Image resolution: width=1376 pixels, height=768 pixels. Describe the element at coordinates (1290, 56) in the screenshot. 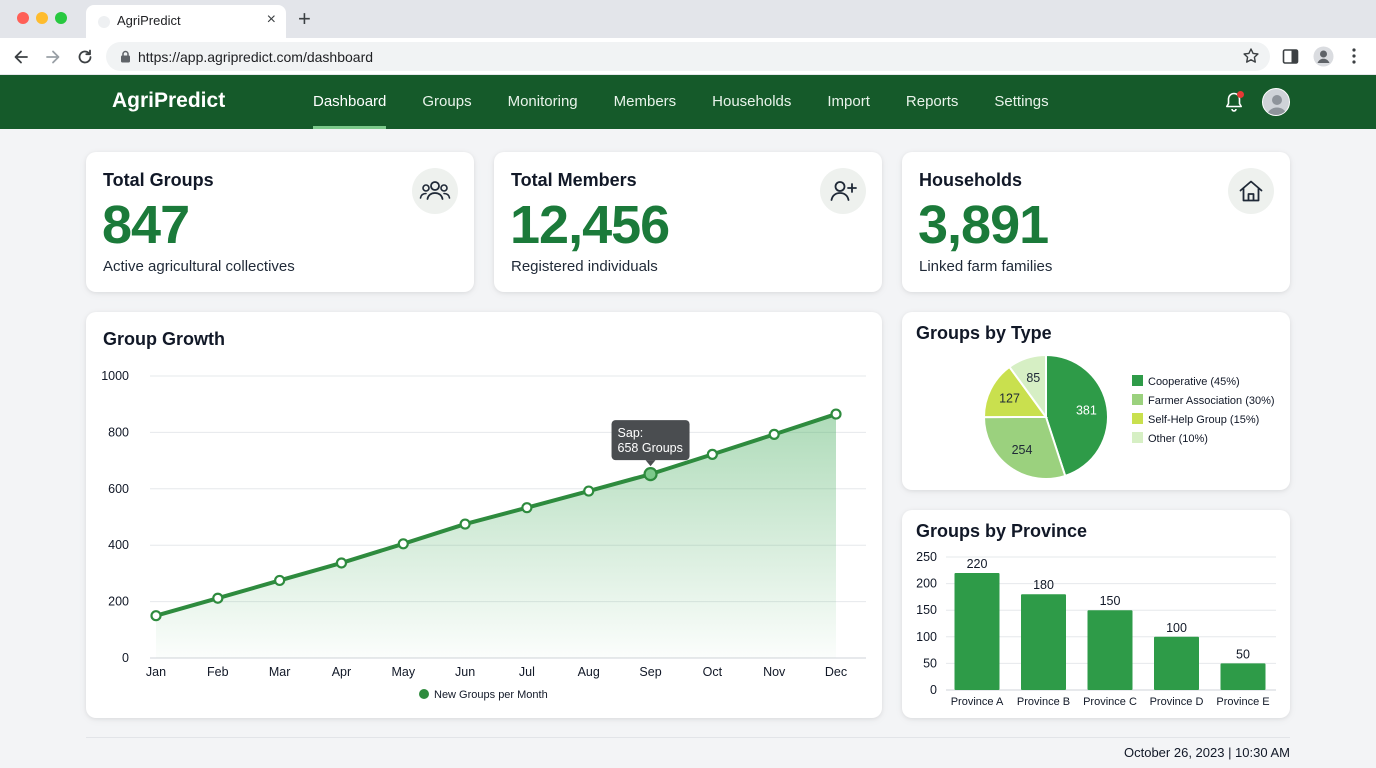

I see `sidebar-toggle-icon` at that location.